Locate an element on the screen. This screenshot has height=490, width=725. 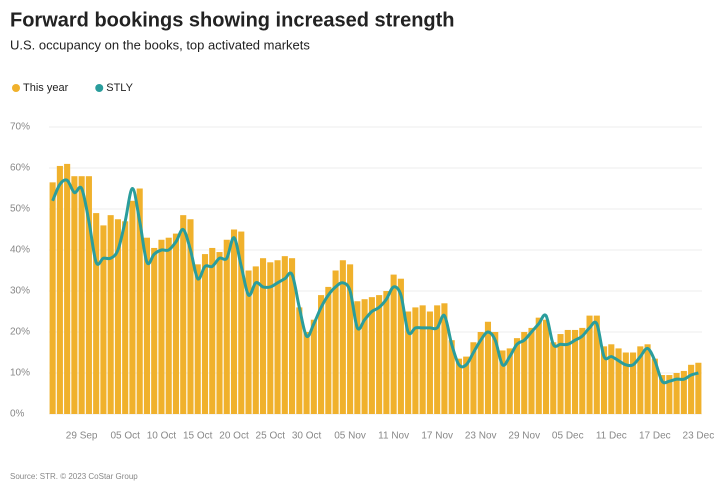
x-tick-label: 29 Nov is located at coordinates (524, 436).